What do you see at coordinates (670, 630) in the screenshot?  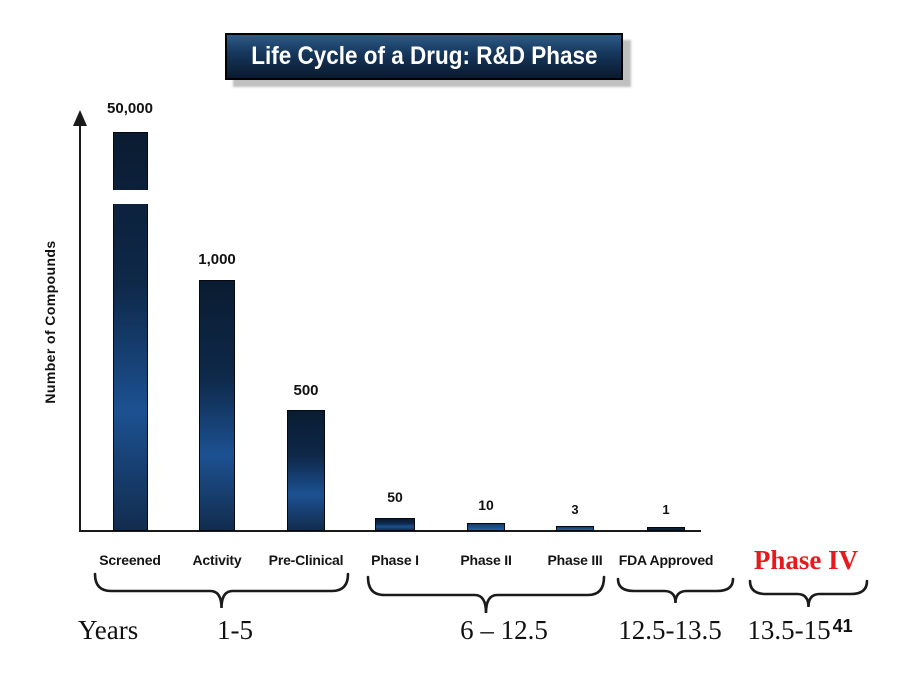 I see `year-range-fda-approved: 12.5-13.5` at bounding box center [670, 630].